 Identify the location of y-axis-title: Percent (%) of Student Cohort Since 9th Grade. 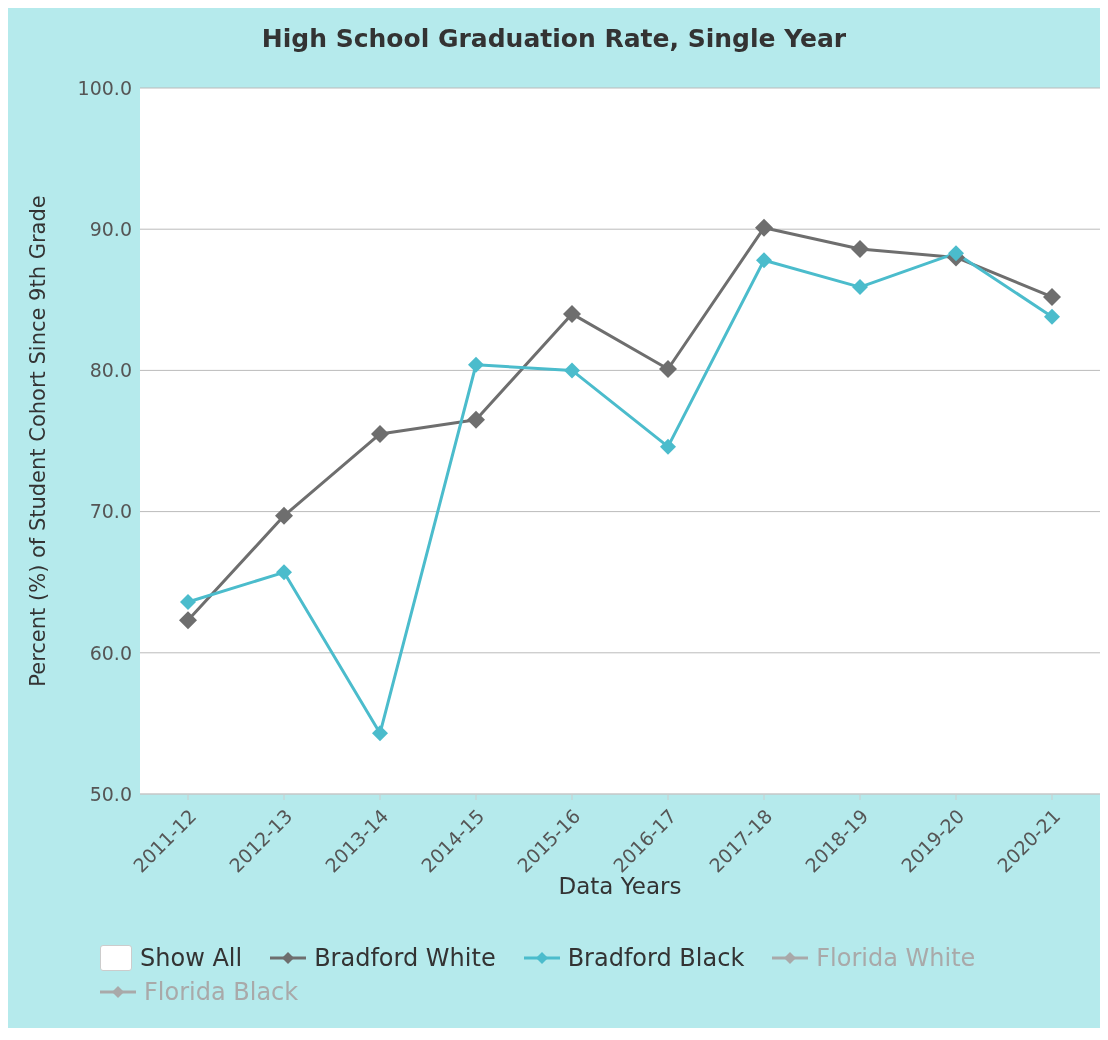
(38, 441).